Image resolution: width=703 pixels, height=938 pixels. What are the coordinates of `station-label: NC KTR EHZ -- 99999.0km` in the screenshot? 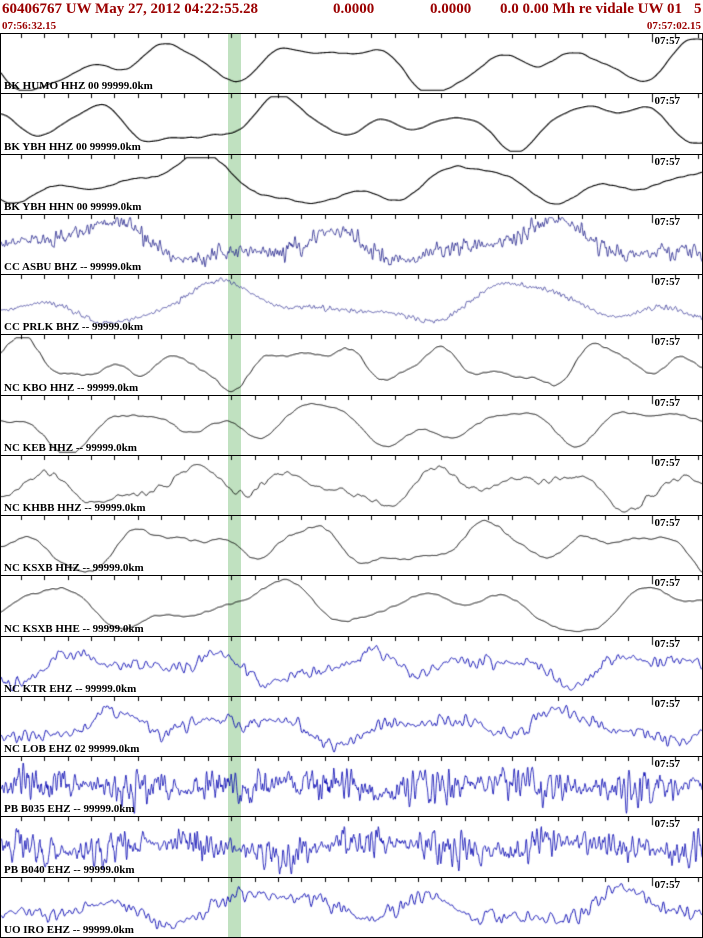 It's located at (70, 688).